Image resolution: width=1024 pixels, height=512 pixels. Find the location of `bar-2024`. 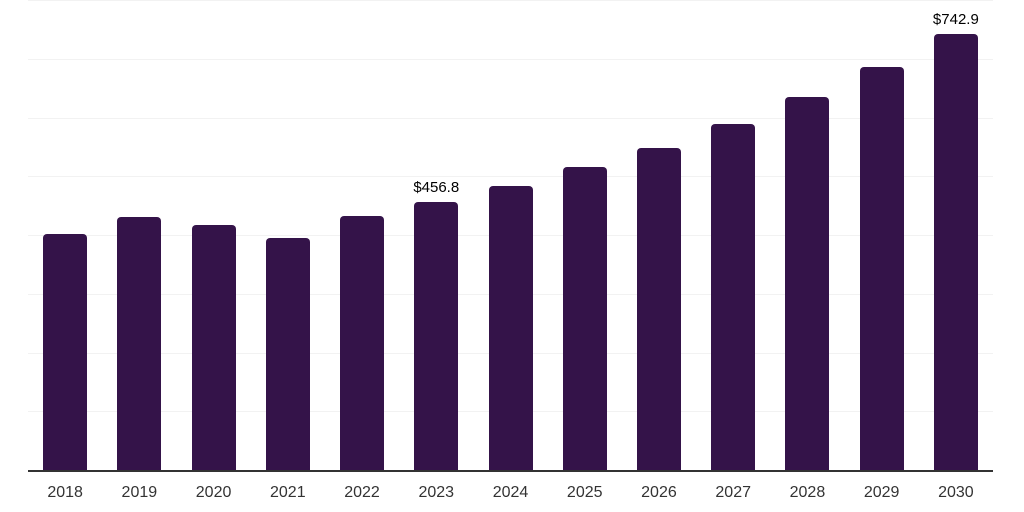

bar-2024 is located at coordinates (510, 327).